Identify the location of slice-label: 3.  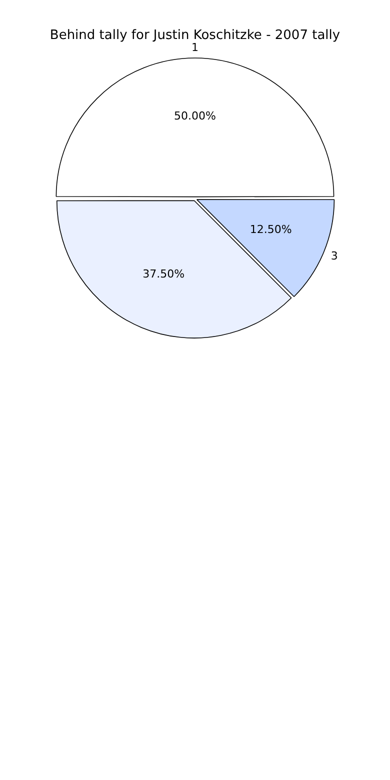
(334, 255).